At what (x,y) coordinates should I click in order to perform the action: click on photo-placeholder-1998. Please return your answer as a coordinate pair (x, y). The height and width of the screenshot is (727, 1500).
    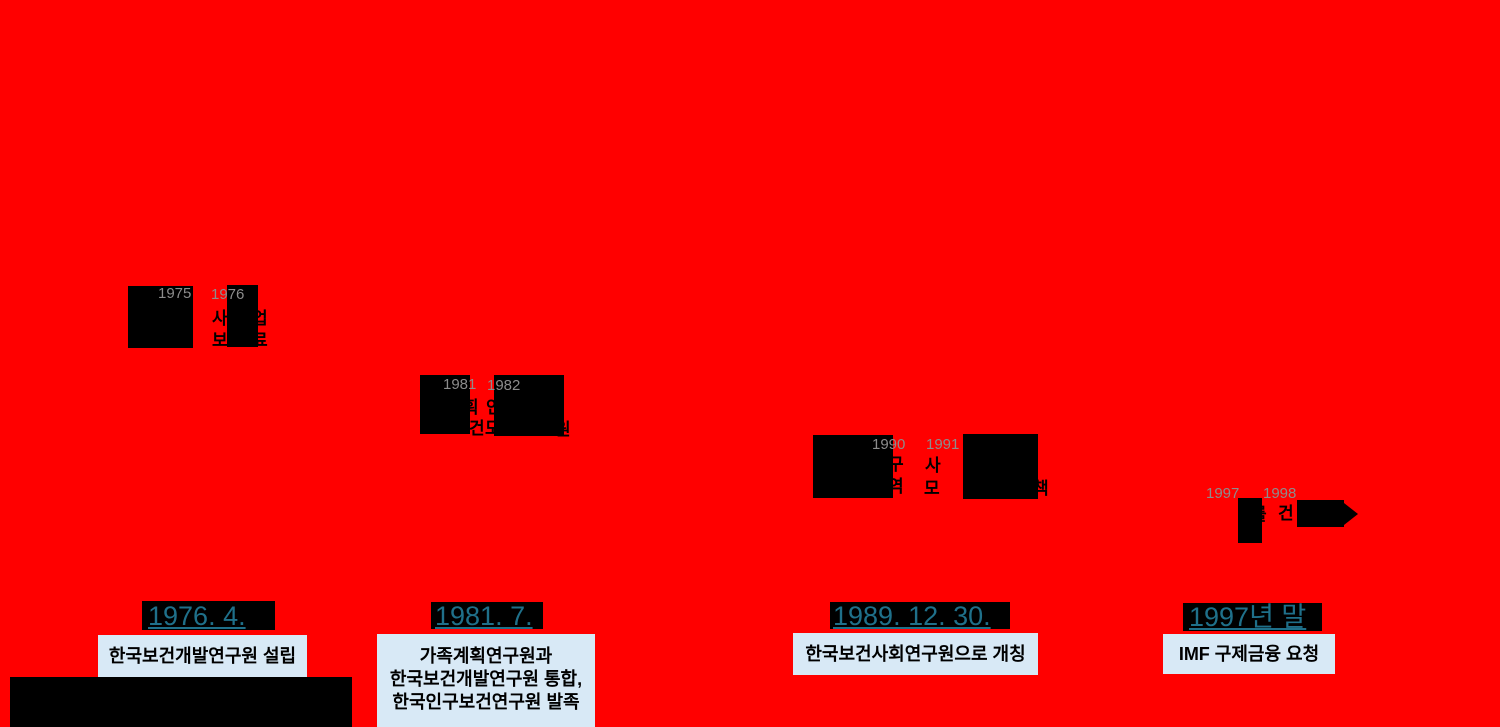
    Looking at the image, I should click on (1320, 513).